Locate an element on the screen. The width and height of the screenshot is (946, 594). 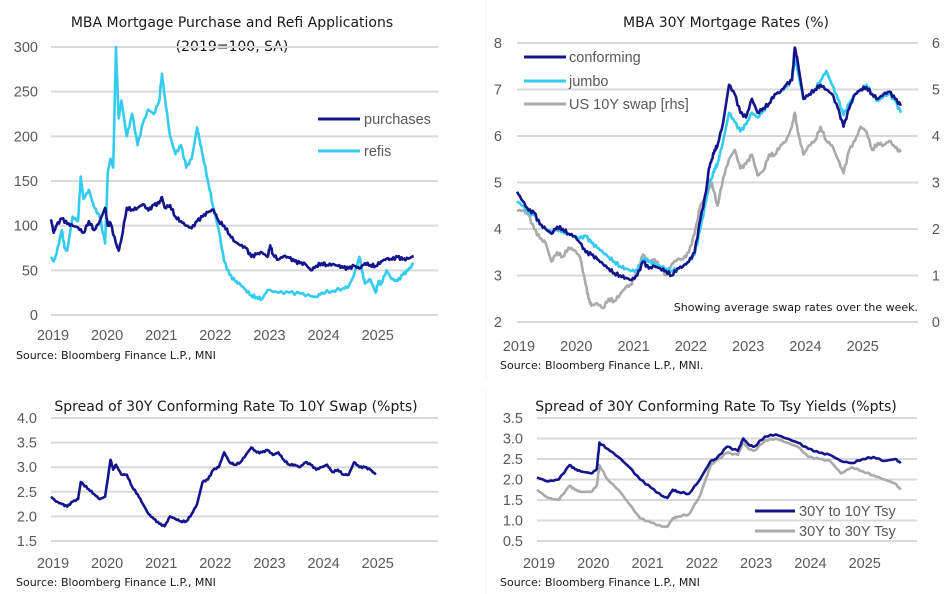
series-line-us-10y-swap-rhs- is located at coordinates (709, 210).